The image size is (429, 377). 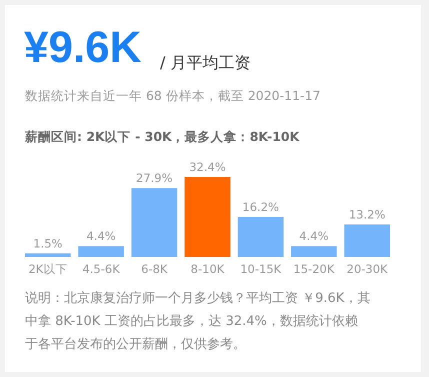 What do you see at coordinates (314, 269) in the screenshot?
I see `x-tick-label: 15-20K` at bounding box center [314, 269].